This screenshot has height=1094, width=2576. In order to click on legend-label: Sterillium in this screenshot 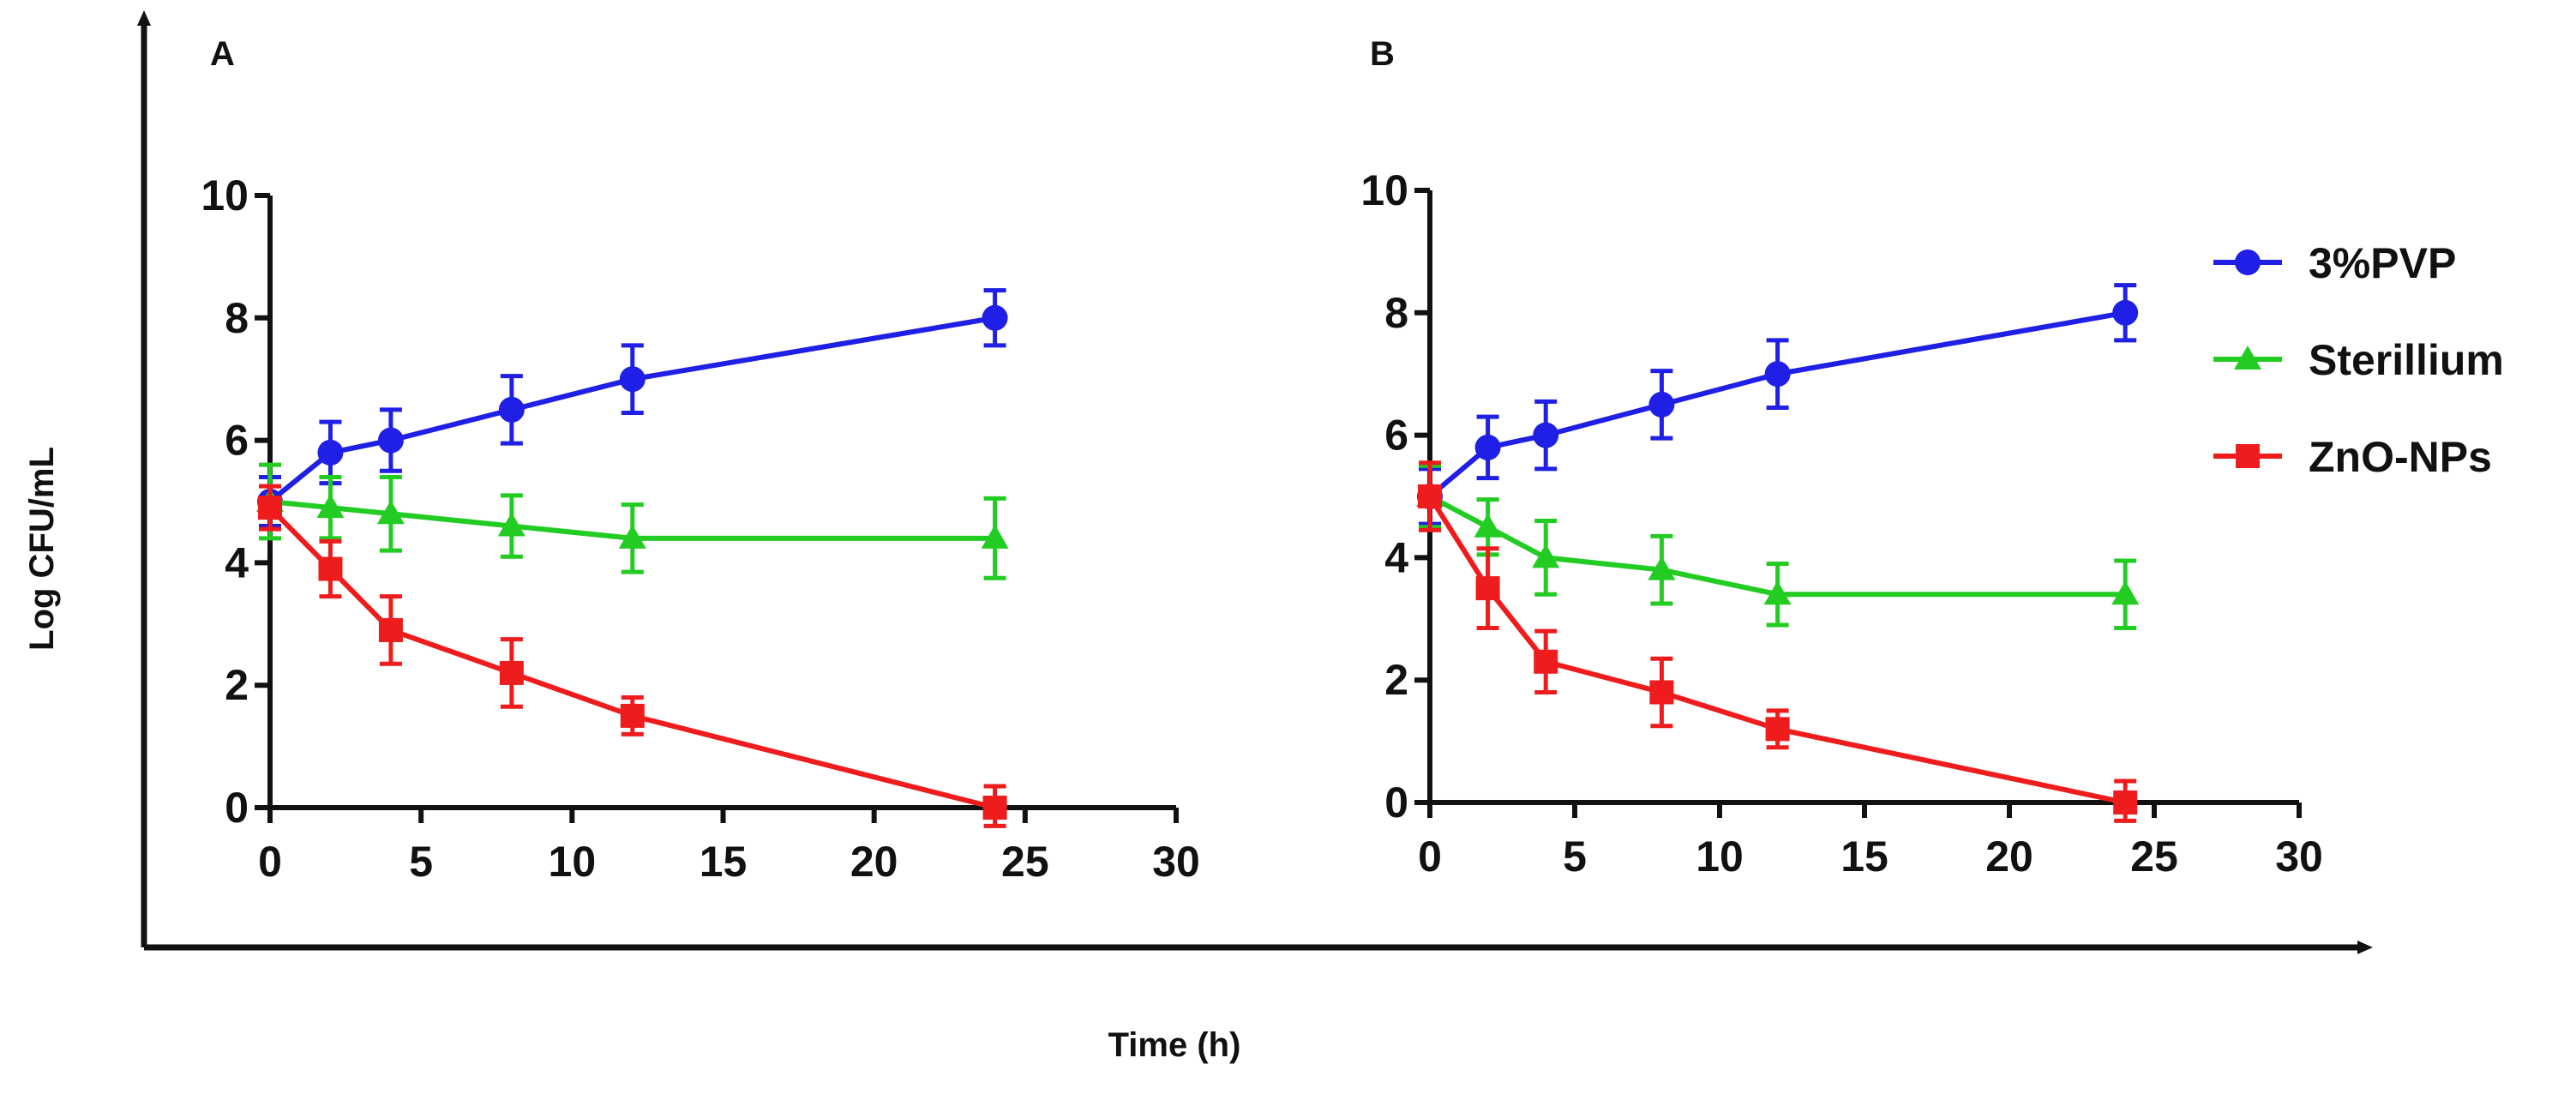, I will do `click(2406, 360)`.